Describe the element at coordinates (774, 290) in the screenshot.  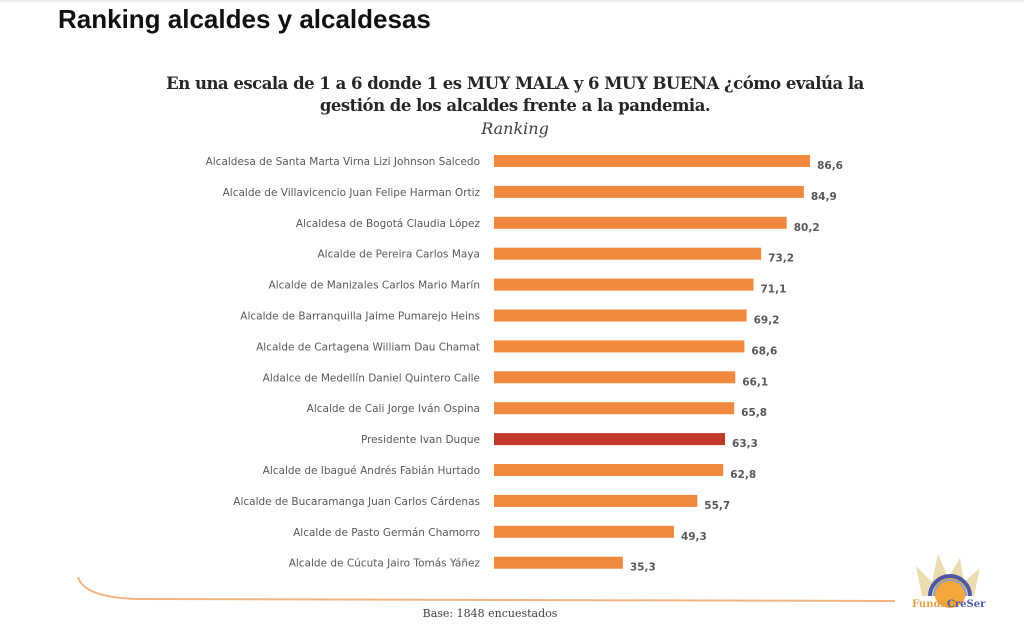
I see `value-label: 71,1` at that location.